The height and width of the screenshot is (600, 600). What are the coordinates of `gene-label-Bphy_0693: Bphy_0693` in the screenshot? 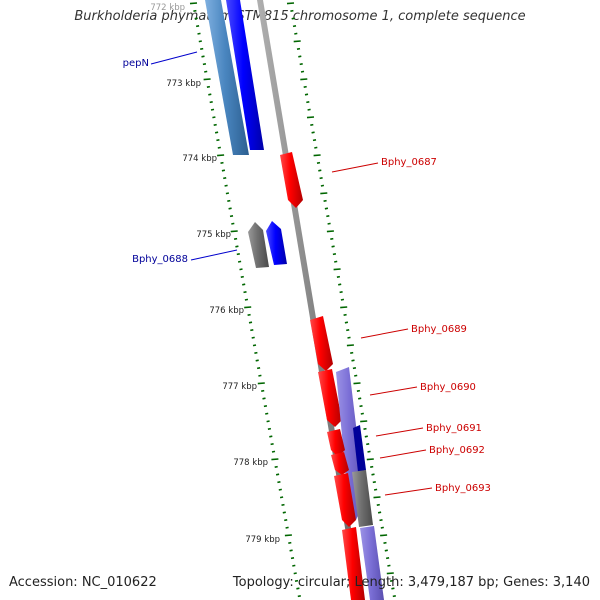 It's located at (463, 488).